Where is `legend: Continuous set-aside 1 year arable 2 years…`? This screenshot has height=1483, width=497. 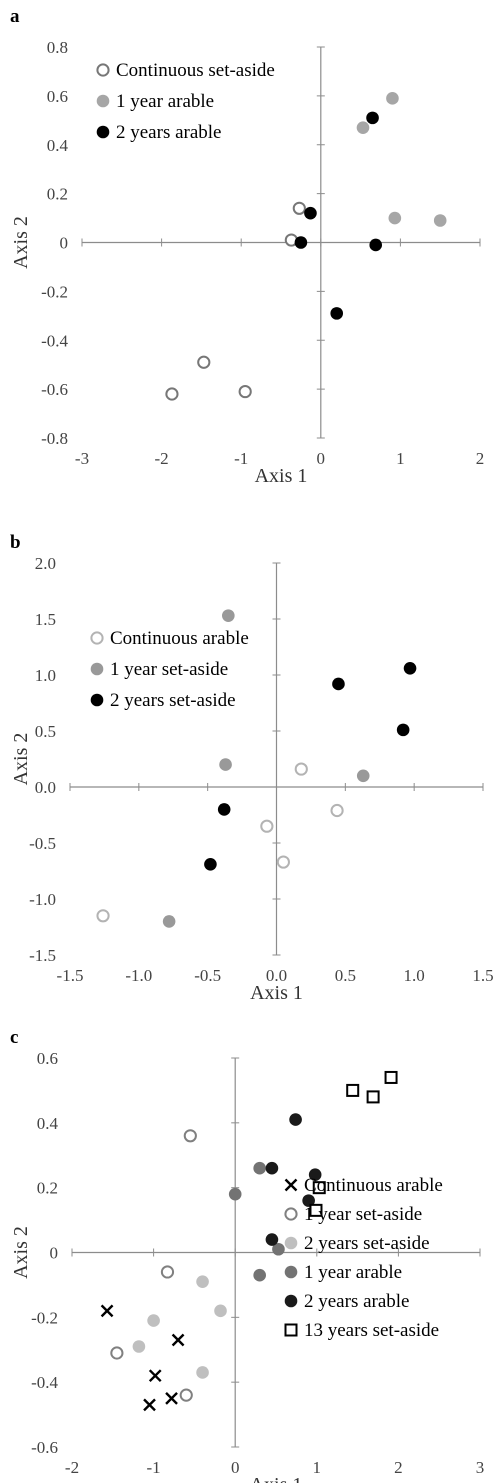
legend: Continuous set-aside 1 year arable 2 years… is located at coordinates (185, 101).